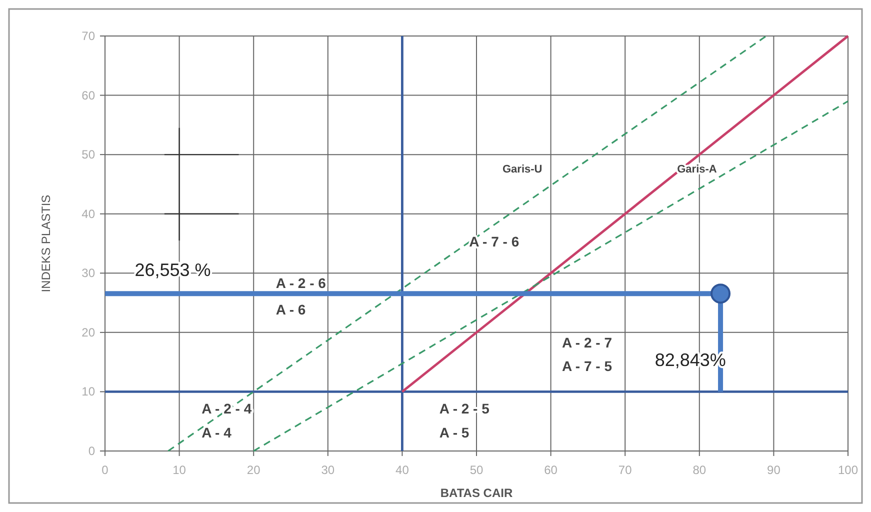 The height and width of the screenshot is (512, 871). I want to click on y-tick-label: 0, so click(92, 451).